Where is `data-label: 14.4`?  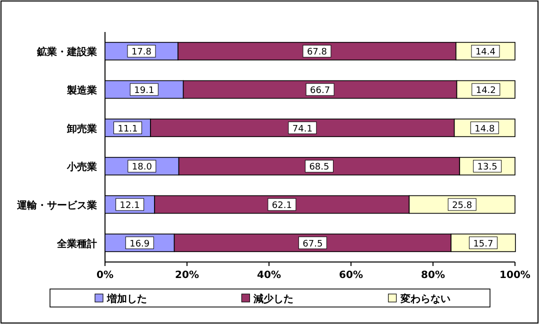 data-label: 14.4 is located at coordinates (485, 53).